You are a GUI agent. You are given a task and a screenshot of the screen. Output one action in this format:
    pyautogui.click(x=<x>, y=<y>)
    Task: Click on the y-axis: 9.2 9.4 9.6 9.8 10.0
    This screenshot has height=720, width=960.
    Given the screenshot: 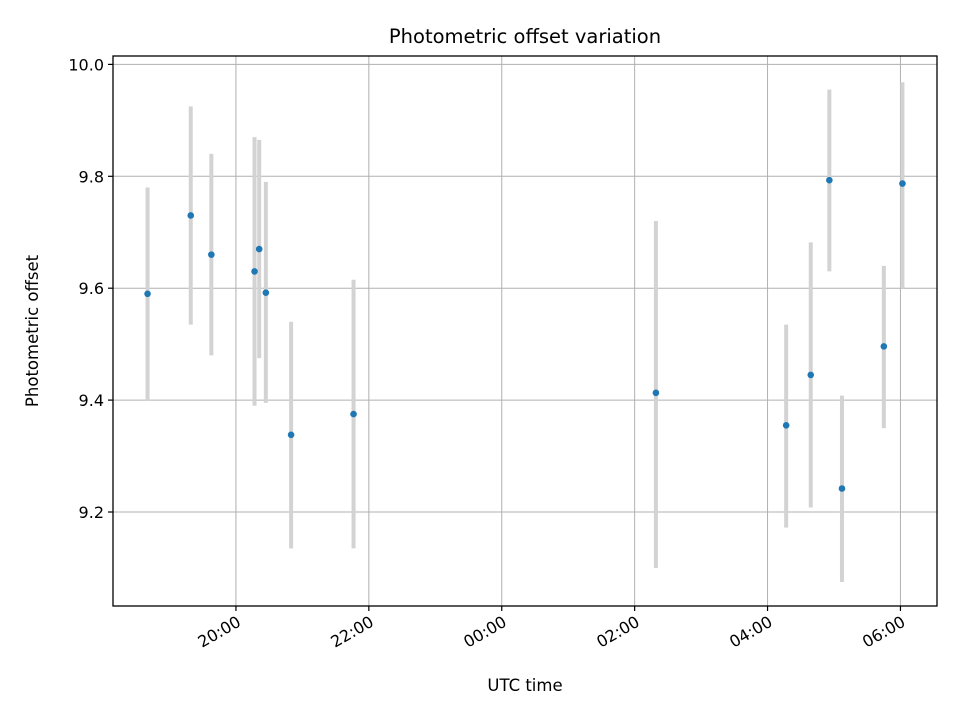 What is the action you would take?
    pyautogui.click(x=90, y=288)
    